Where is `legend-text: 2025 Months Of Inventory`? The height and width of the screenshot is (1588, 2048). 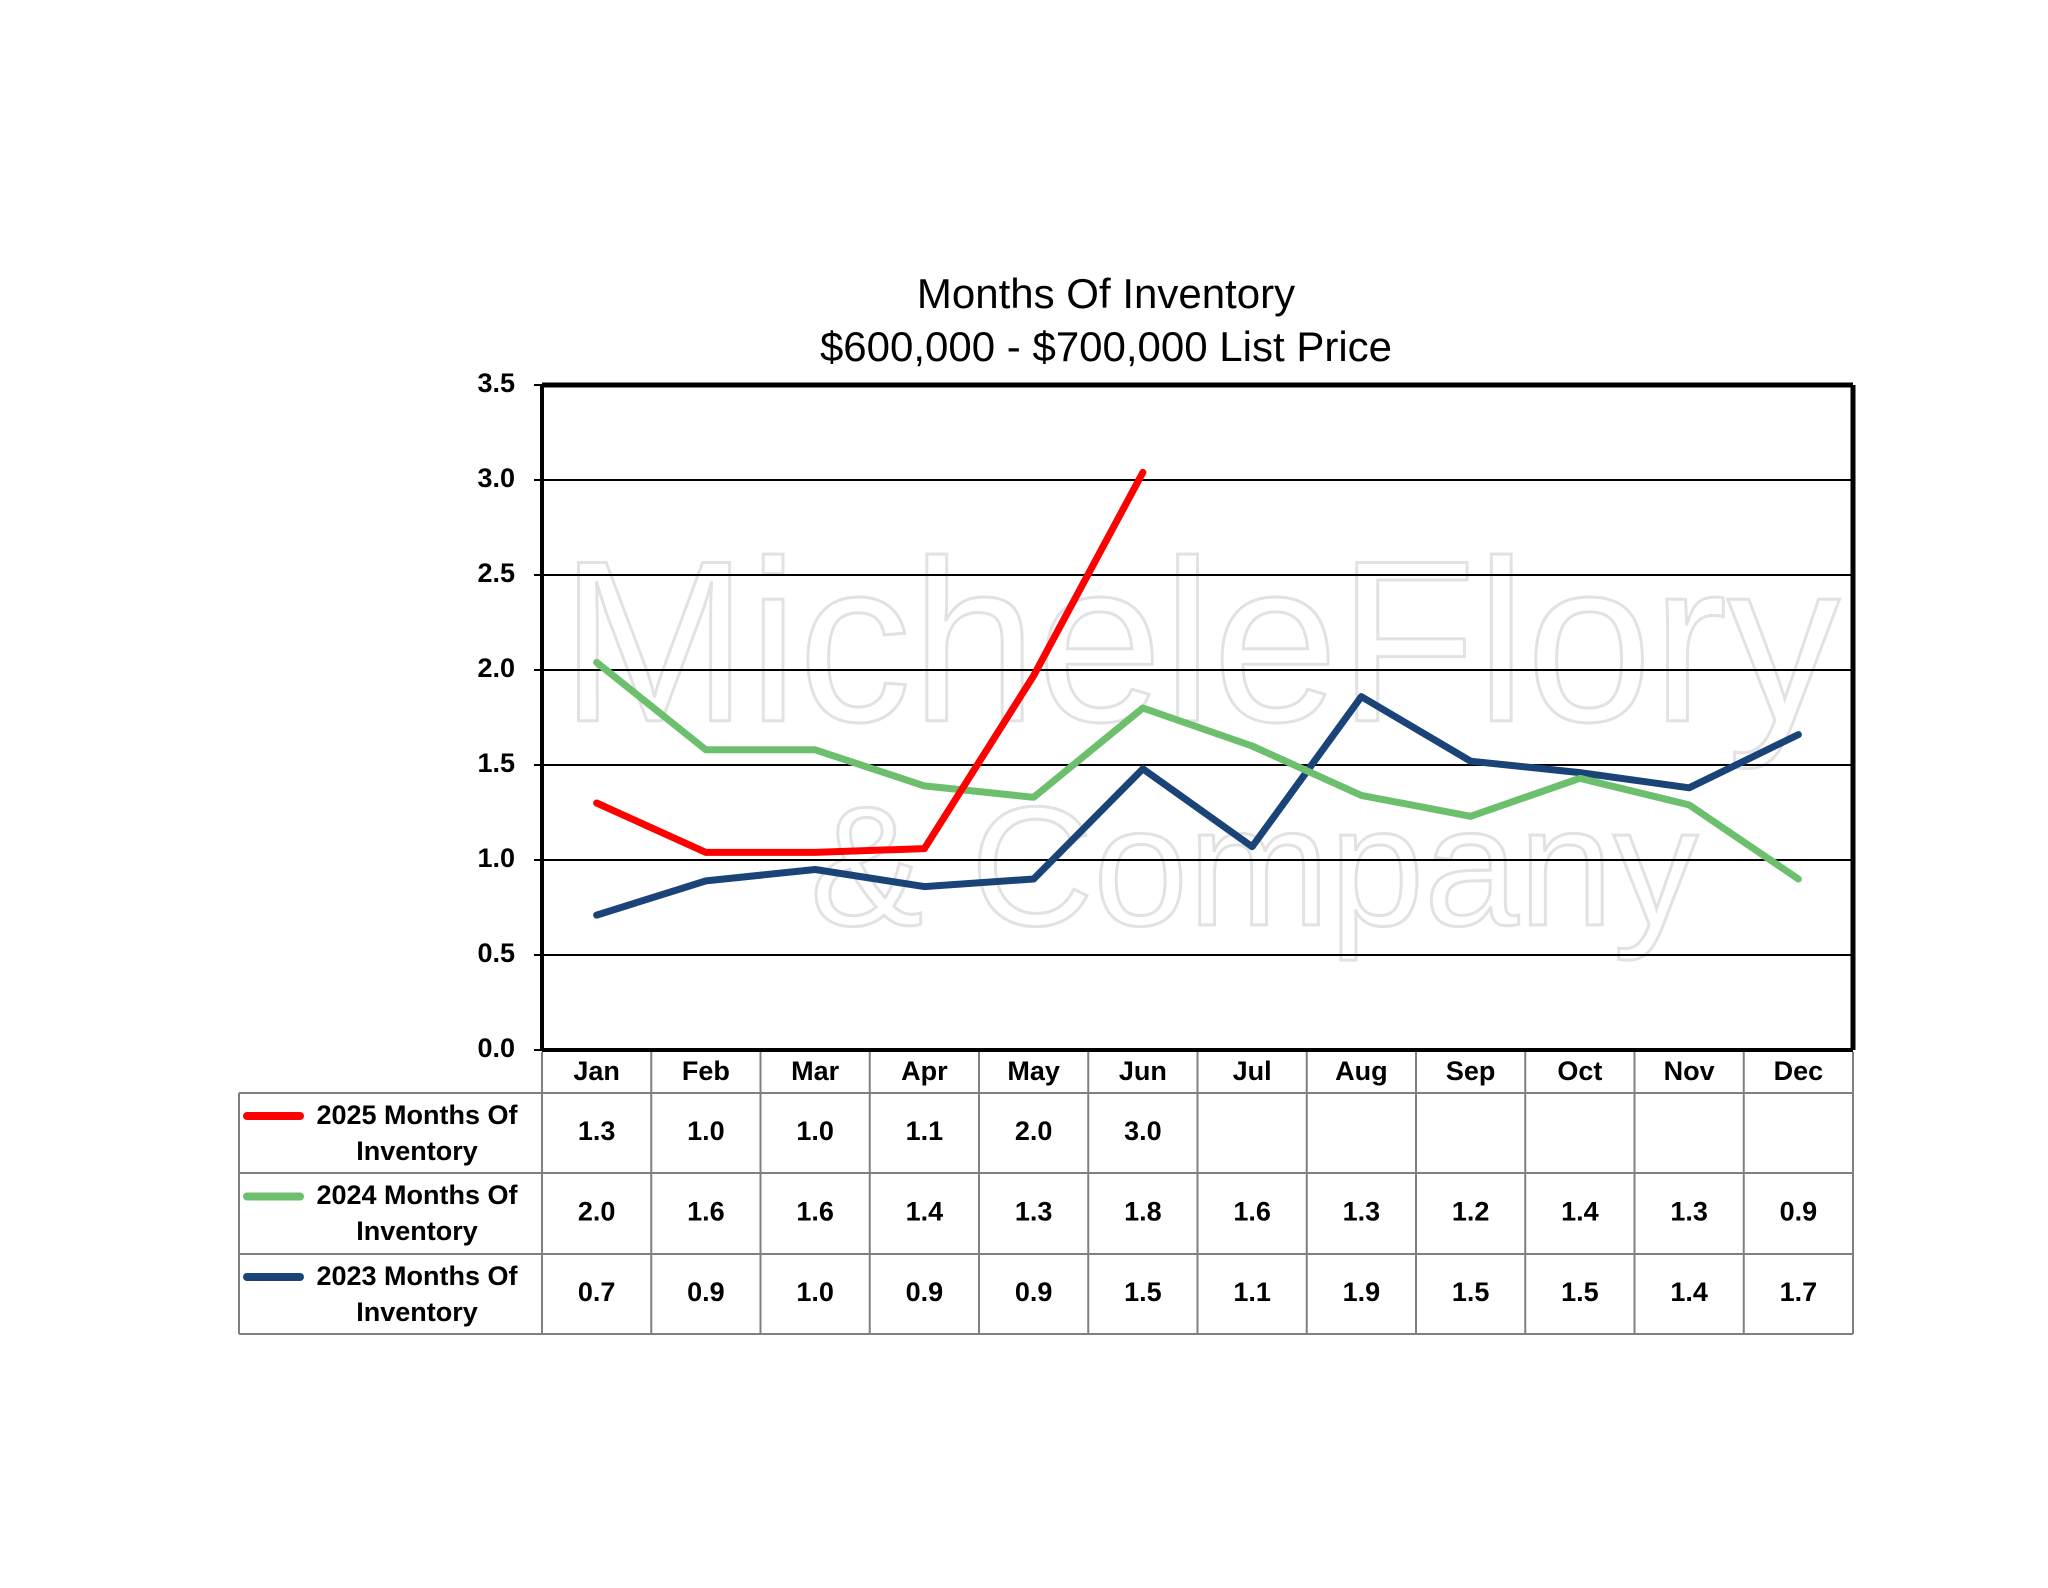
legend-text: 2025 Months Of Inventory is located at coordinates (417, 1133).